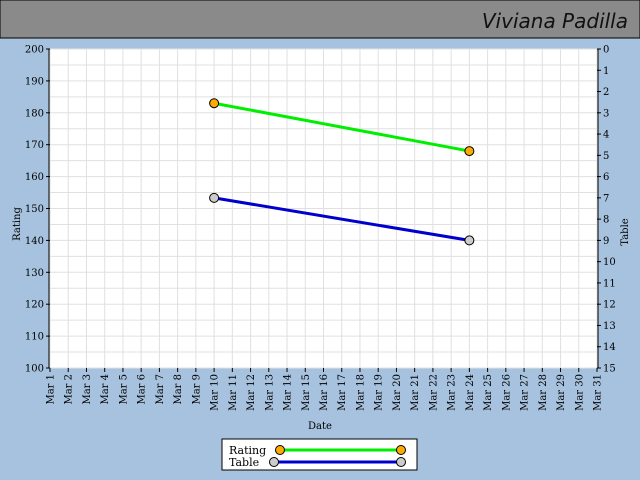 The width and height of the screenshot is (640, 480). What do you see at coordinates (609, 326) in the screenshot?
I see `y2-tick-label: 13` at bounding box center [609, 326].